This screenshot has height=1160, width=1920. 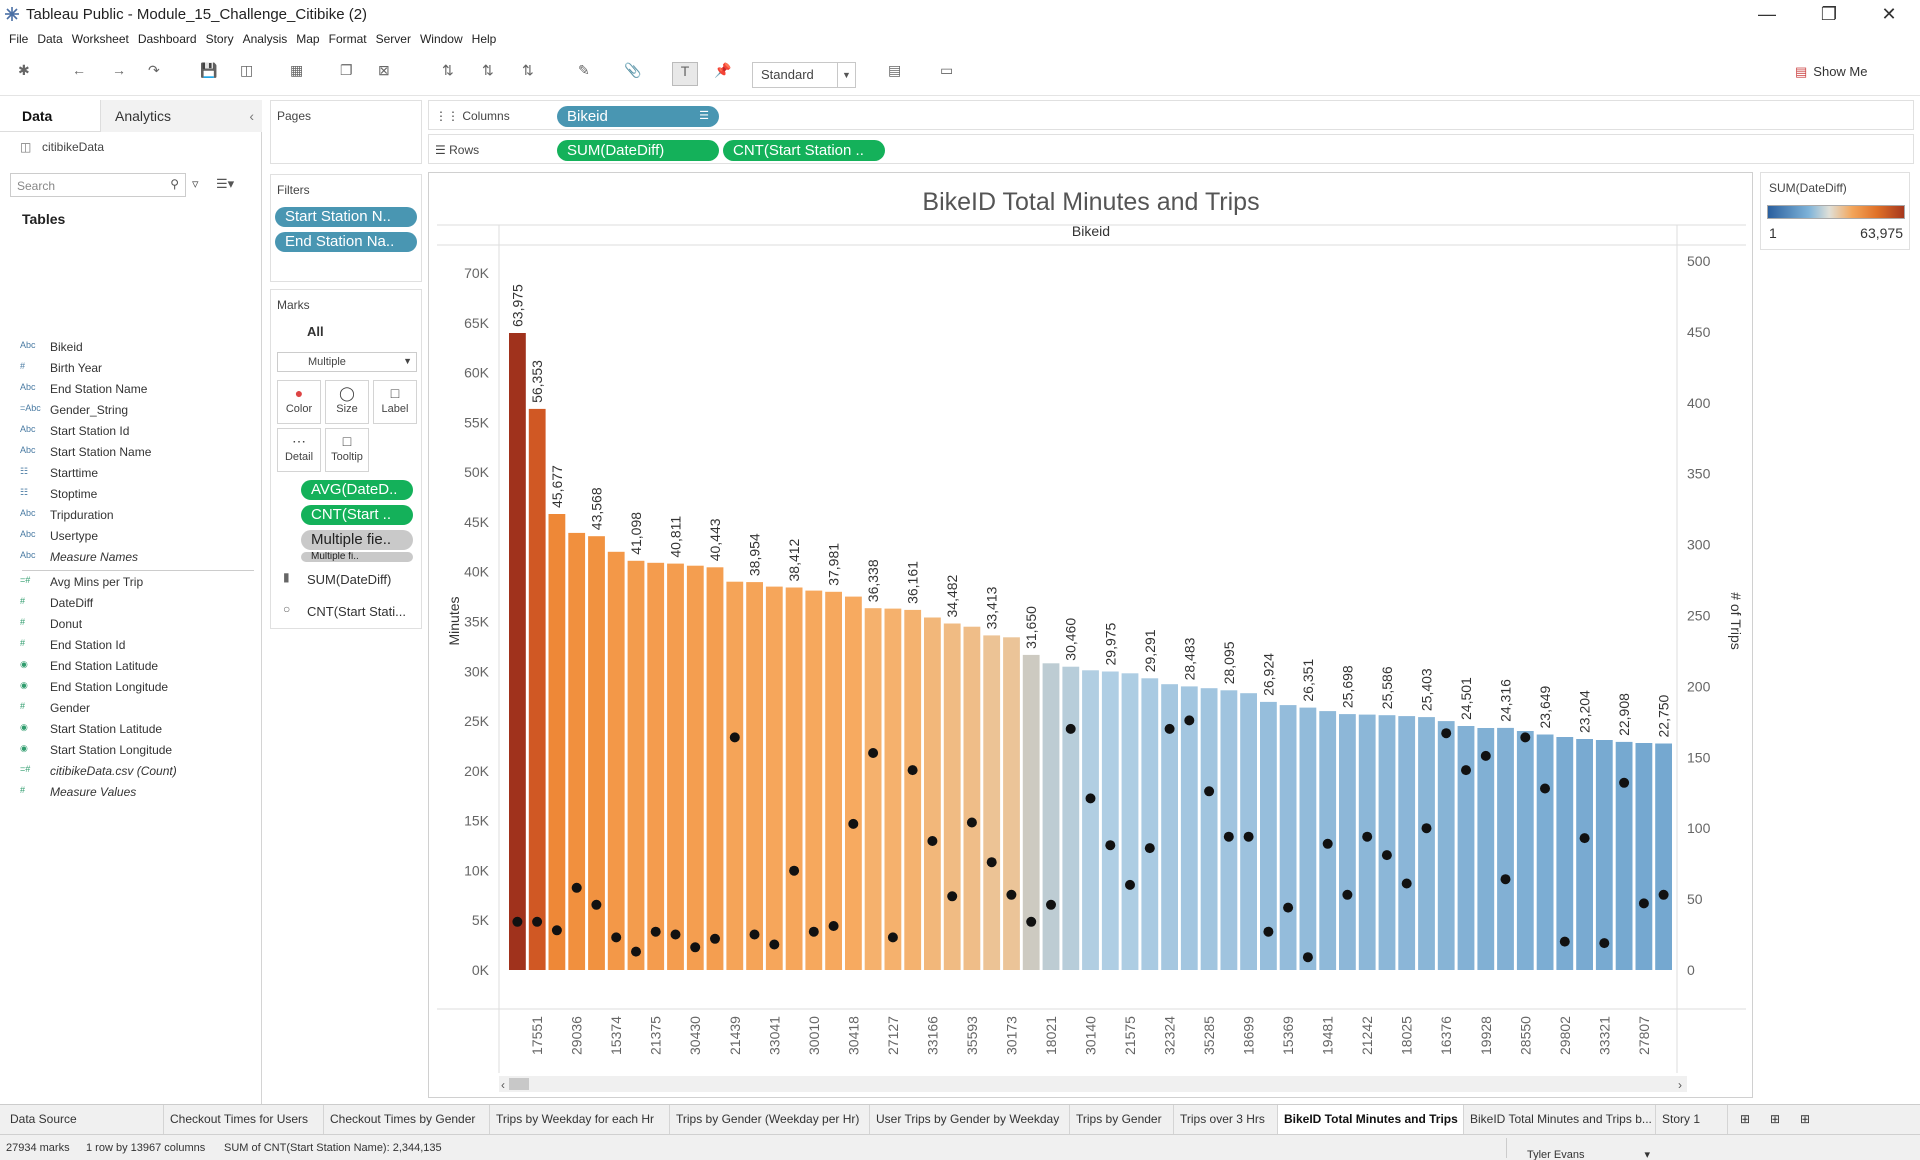 I want to click on swap-icon: ⇅, so click(x=448, y=70).